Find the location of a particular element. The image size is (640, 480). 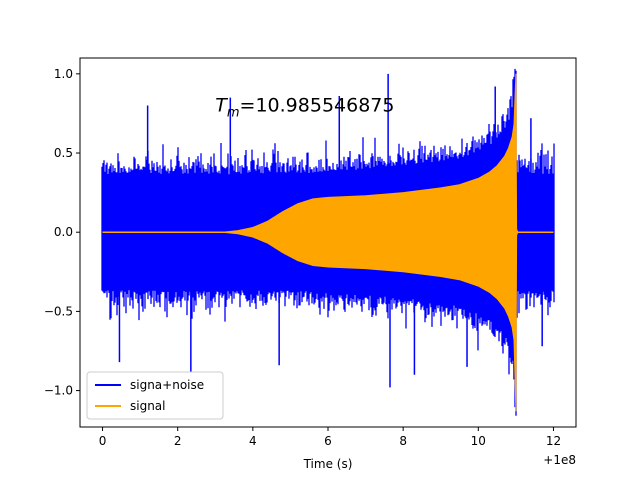

x-tick-label: 8 is located at coordinates (403, 441).